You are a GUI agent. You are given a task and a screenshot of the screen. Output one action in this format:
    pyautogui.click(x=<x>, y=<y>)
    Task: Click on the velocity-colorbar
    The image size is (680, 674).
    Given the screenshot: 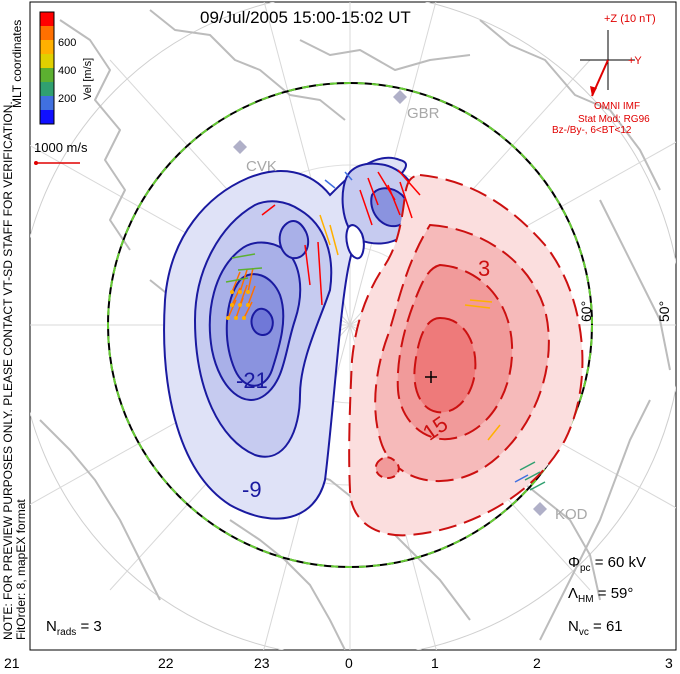 What is the action you would take?
    pyautogui.click(x=47, y=68)
    